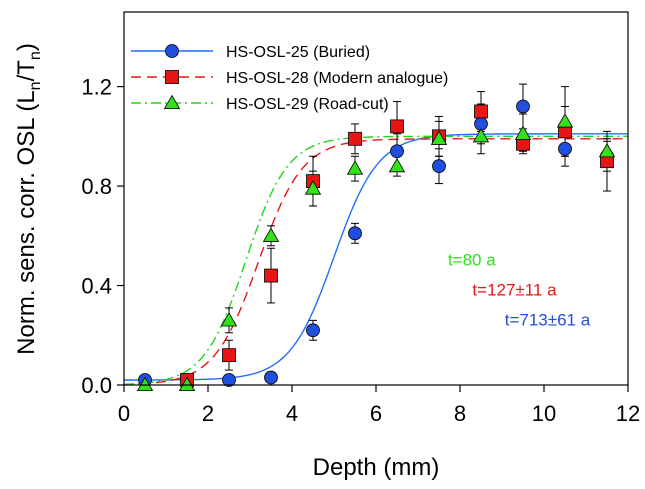  What do you see at coordinates (376, 467) in the screenshot?
I see `x-axis-title: Depth (mm)` at bounding box center [376, 467].